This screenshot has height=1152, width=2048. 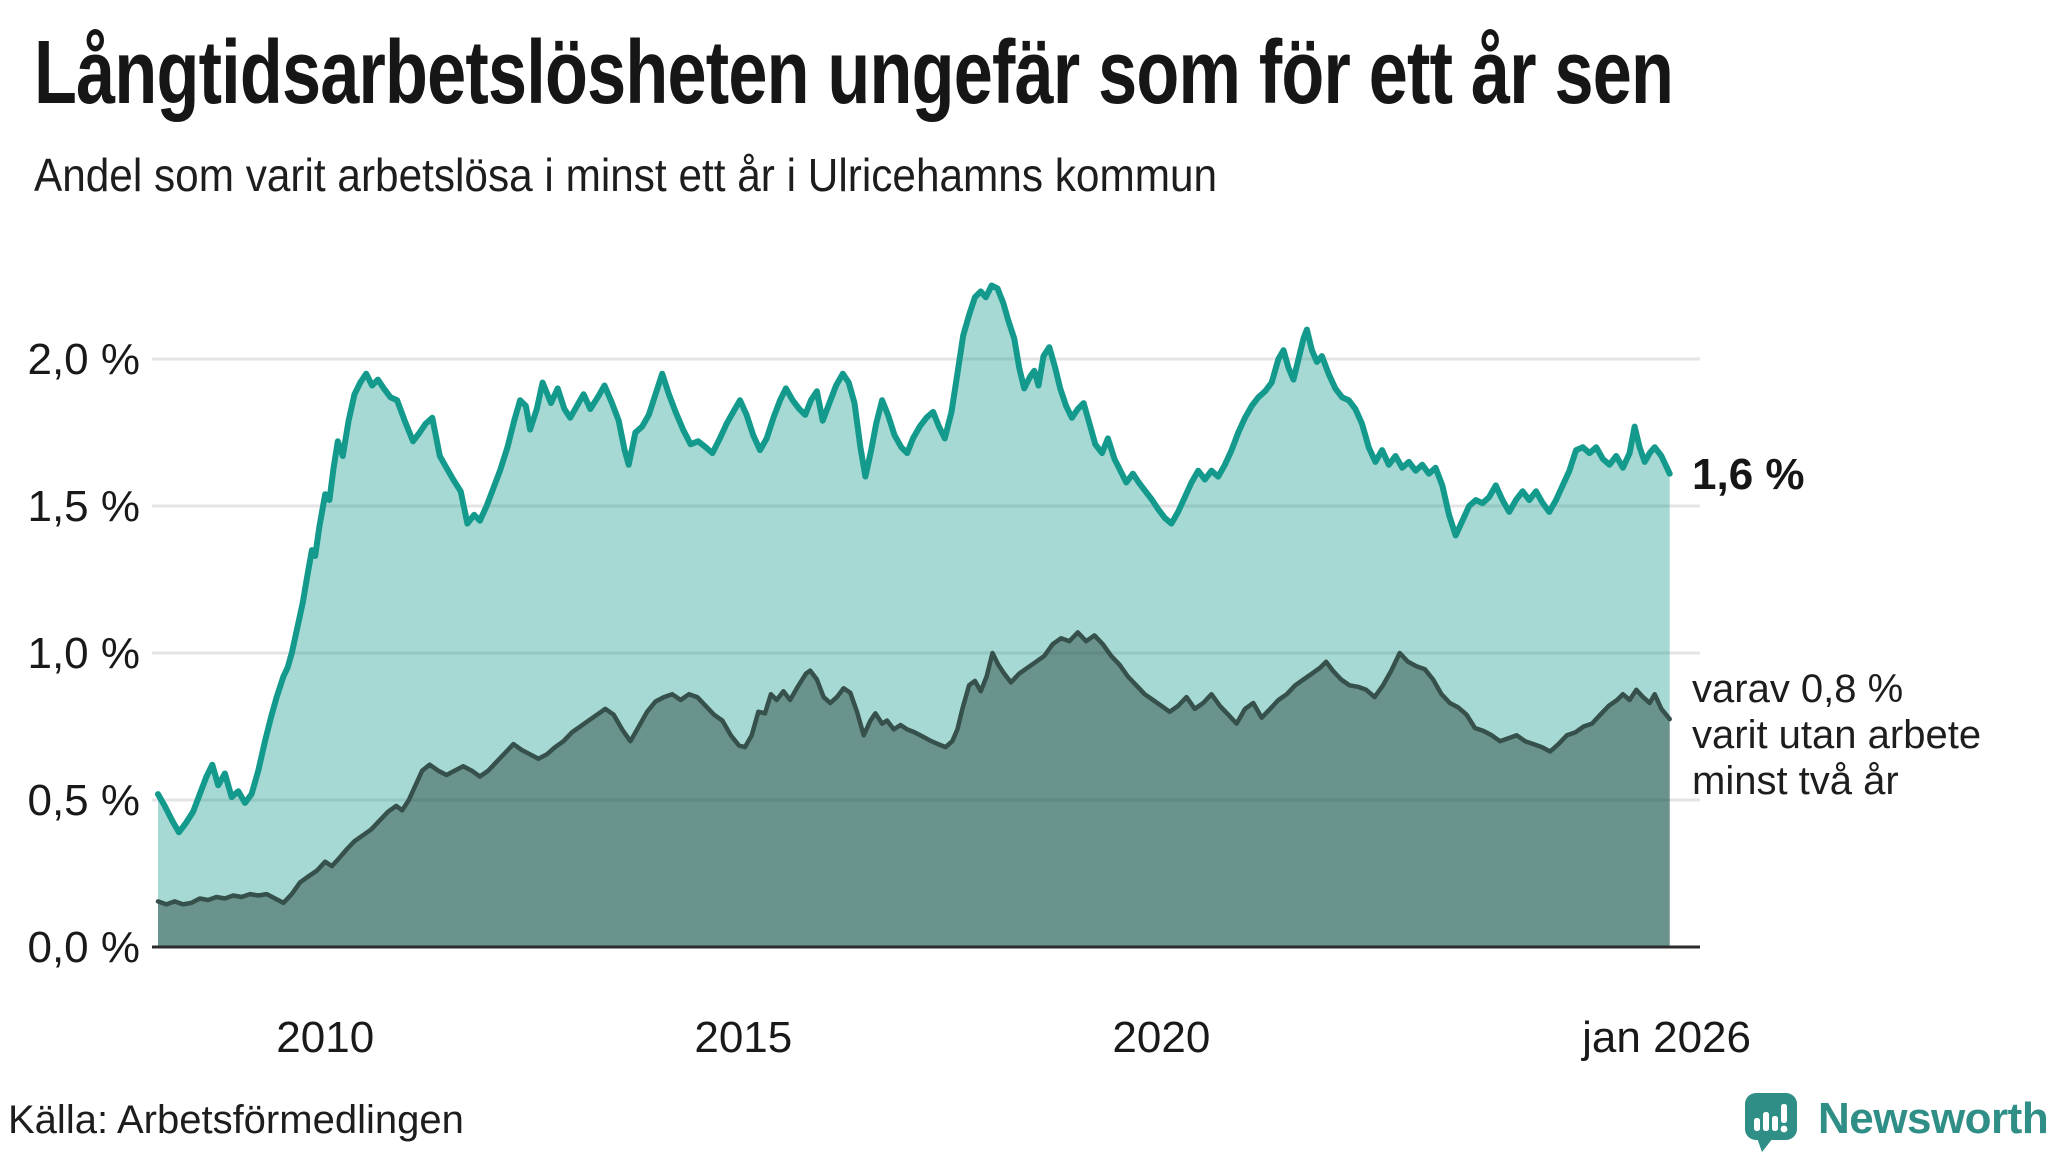 What do you see at coordinates (236, 1120) in the screenshot?
I see `source-label: Källa: Arbetsförmedlingen` at bounding box center [236, 1120].